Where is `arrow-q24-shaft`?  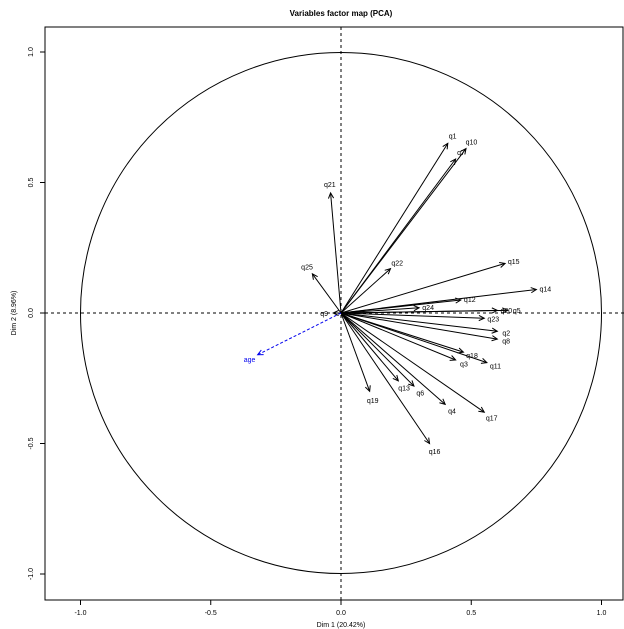
arrow-q24-shaft is located at coordinates (380, 310).